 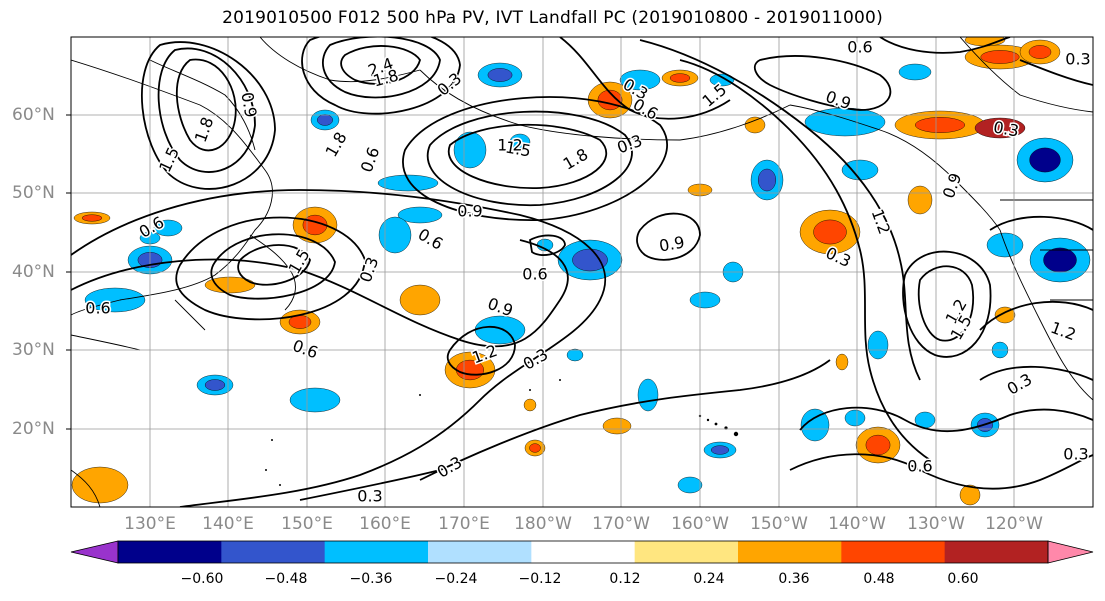 I want to click on colorbar-border, so click(x=583, y=552).